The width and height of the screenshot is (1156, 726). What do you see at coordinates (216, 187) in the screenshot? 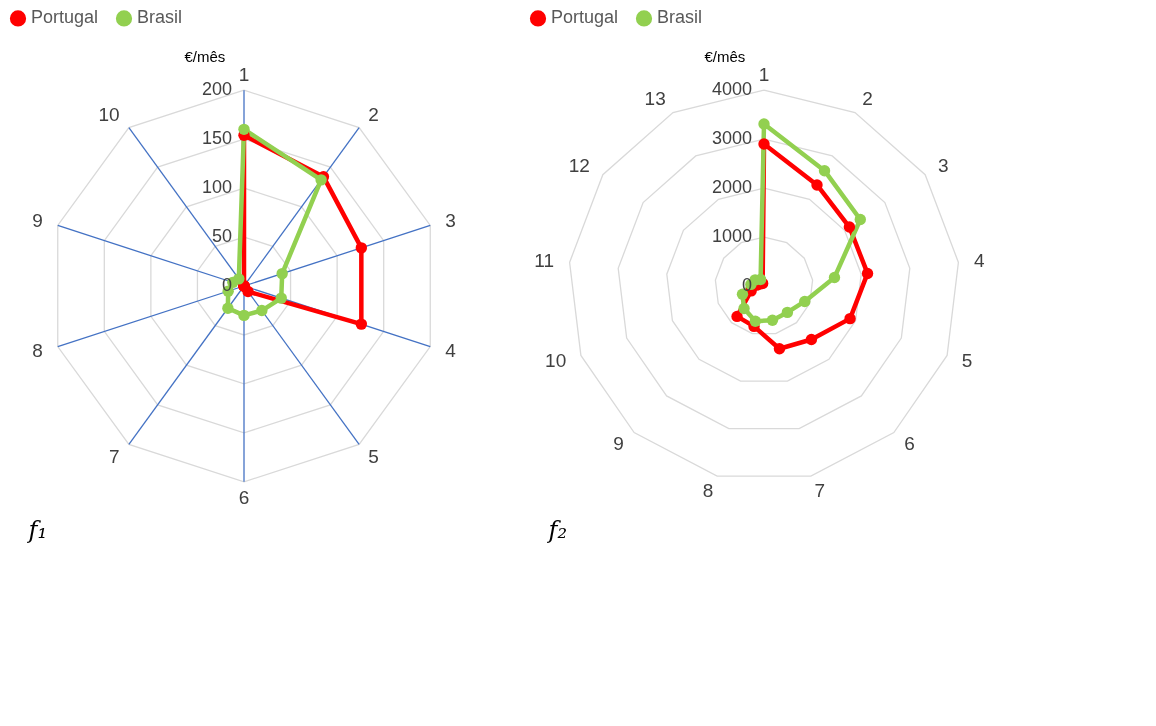
I see `y-tick-label: 100` at bounding box center [216, 187].